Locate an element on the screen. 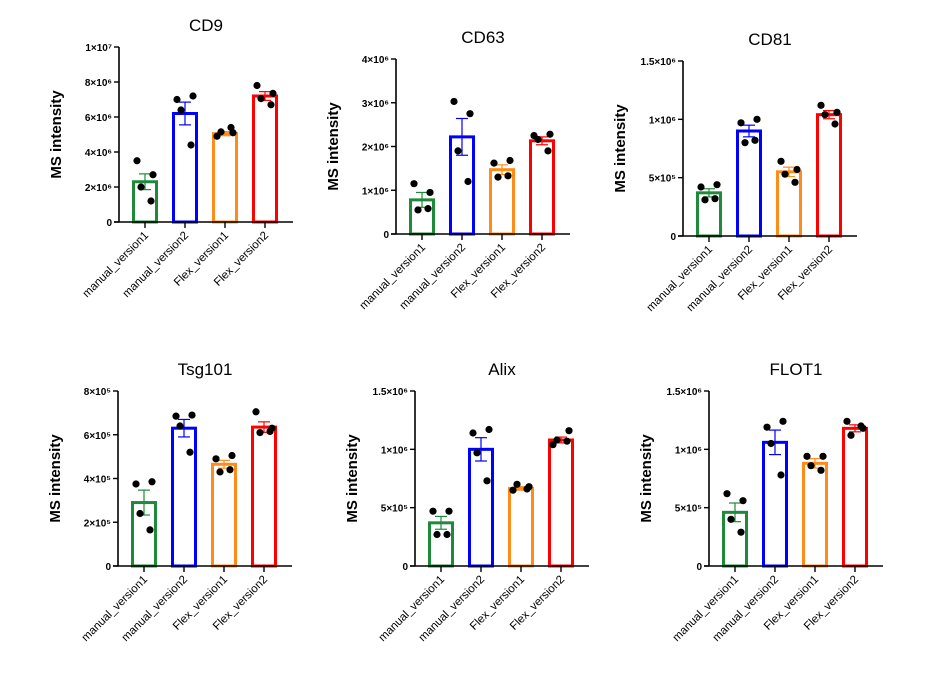  y-tick-label: 2×10⁶ is located at coordinates (375, 148).